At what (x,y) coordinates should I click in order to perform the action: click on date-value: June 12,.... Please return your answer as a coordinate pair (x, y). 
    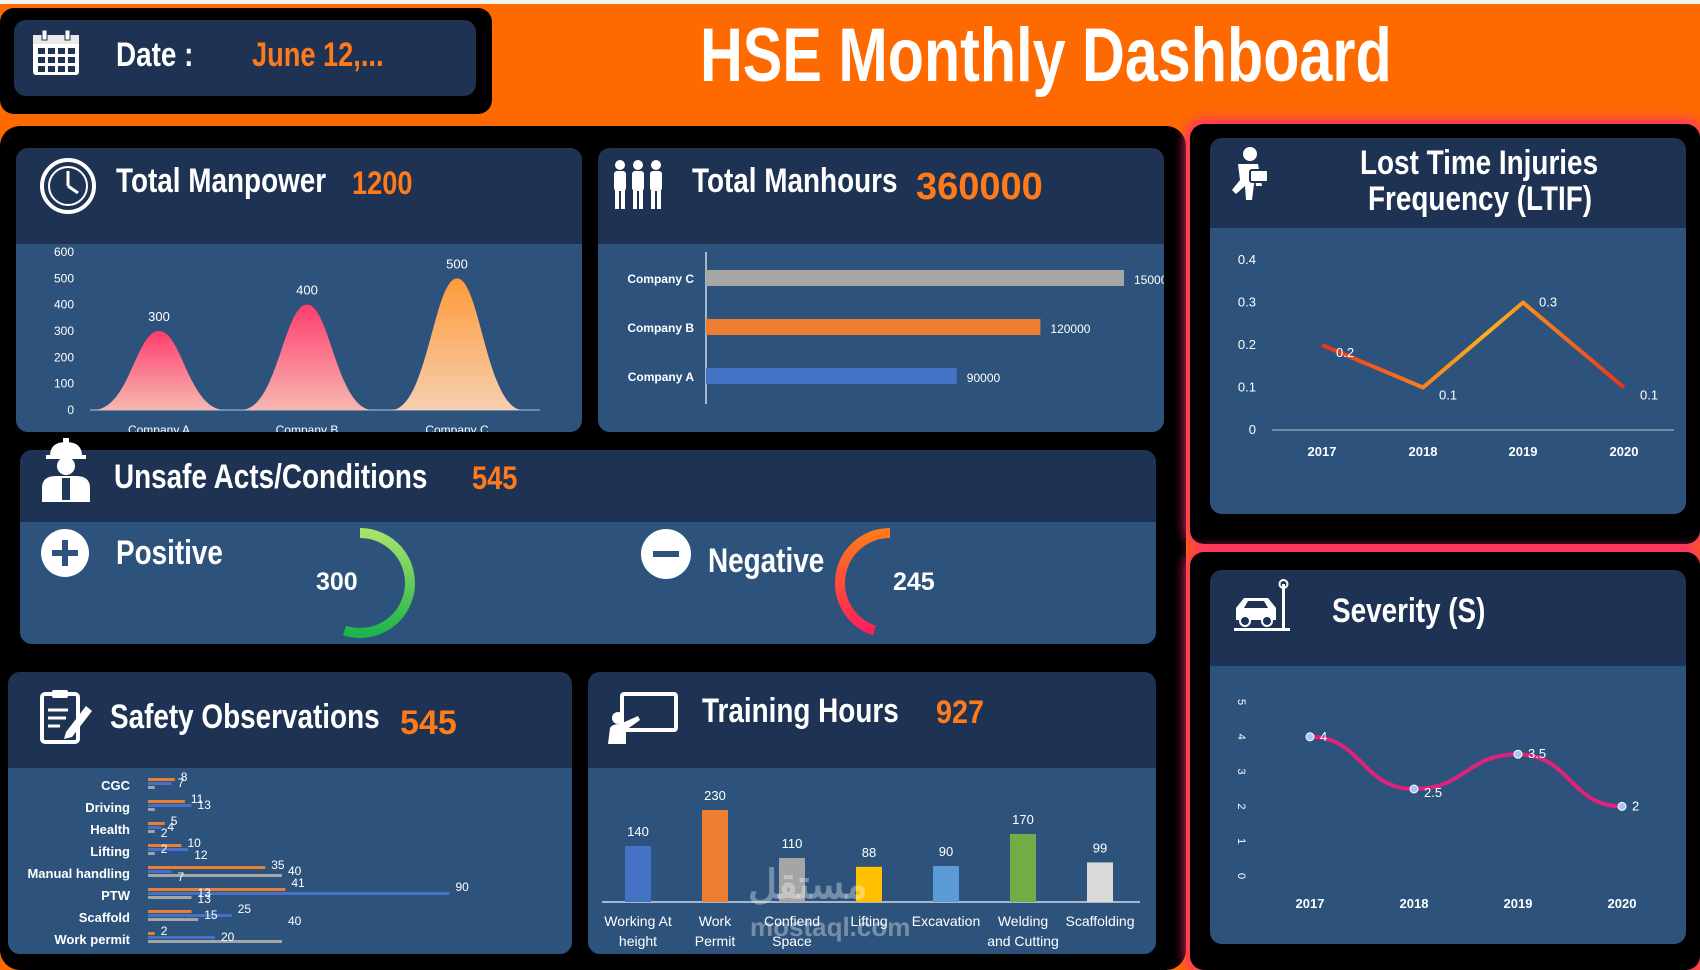
    Looking at the image, I should click on (318, 55).